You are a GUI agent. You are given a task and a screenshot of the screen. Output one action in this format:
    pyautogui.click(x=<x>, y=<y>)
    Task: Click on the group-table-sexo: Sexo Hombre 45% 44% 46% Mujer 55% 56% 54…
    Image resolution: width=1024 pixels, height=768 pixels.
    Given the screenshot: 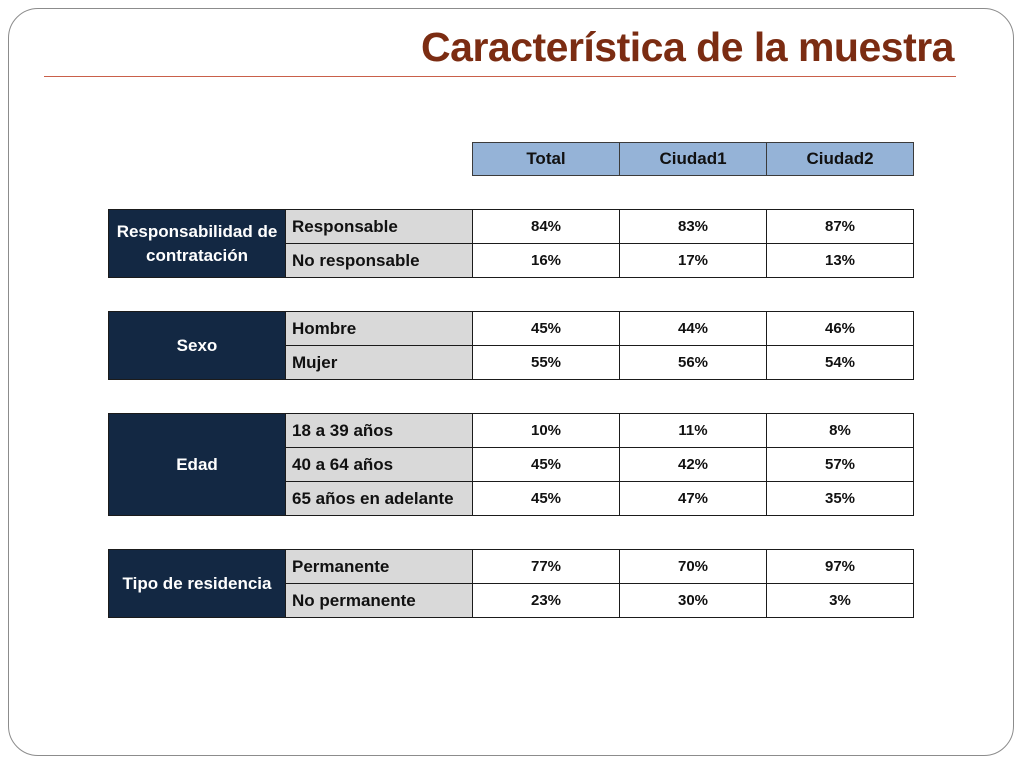 What is the action you would take?
    pyautogui.click(x=511, y=345)
    